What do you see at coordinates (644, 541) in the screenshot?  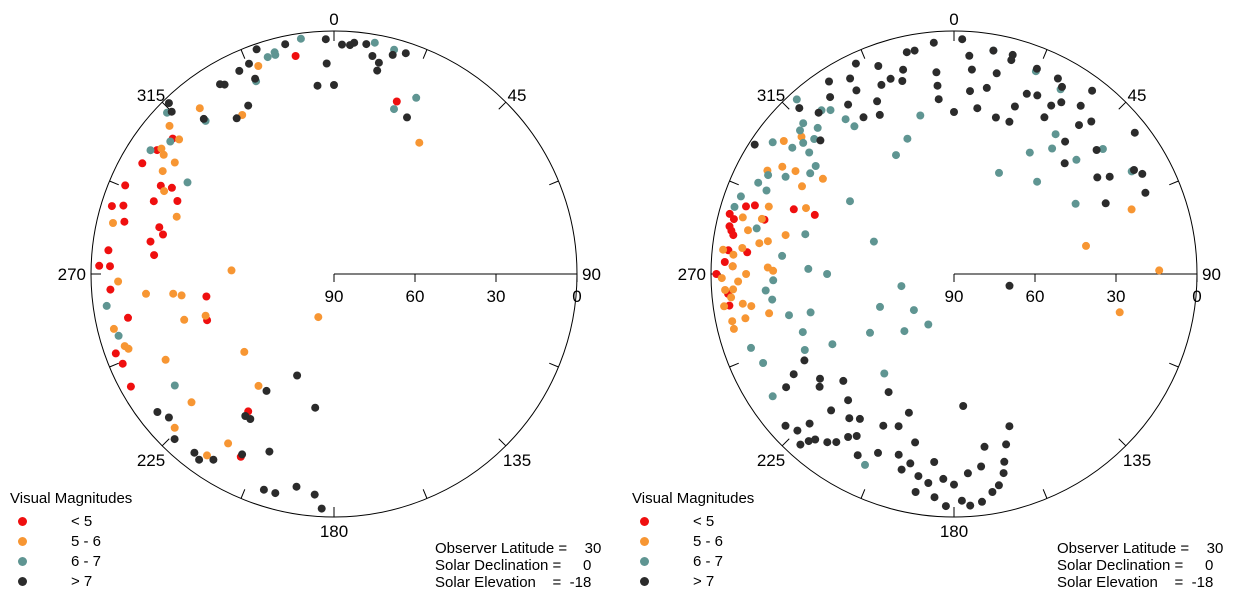 I see `legend-swatch` at bounding box center [644, 541].